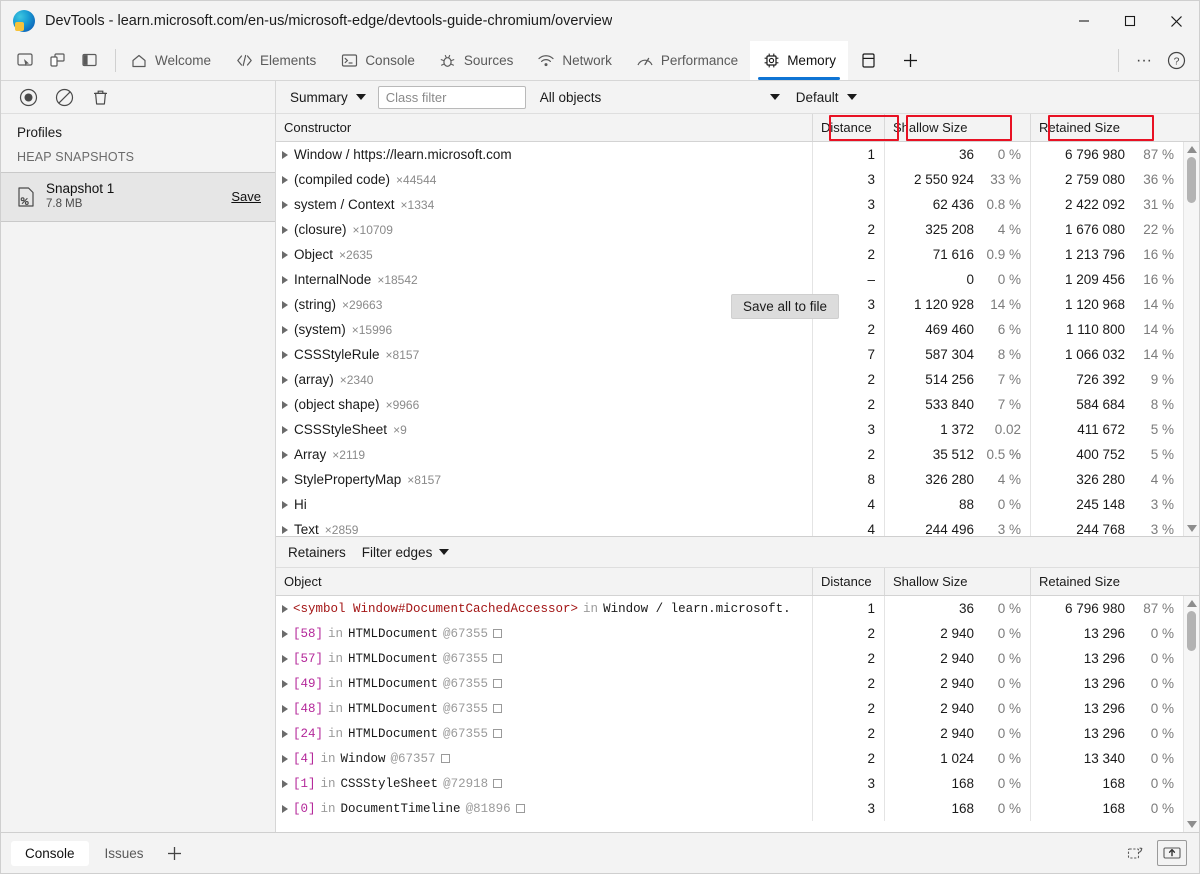 This screenshot has width=1200, height=874. I want to click on retainers-scrollbar, so click(1191, 714).